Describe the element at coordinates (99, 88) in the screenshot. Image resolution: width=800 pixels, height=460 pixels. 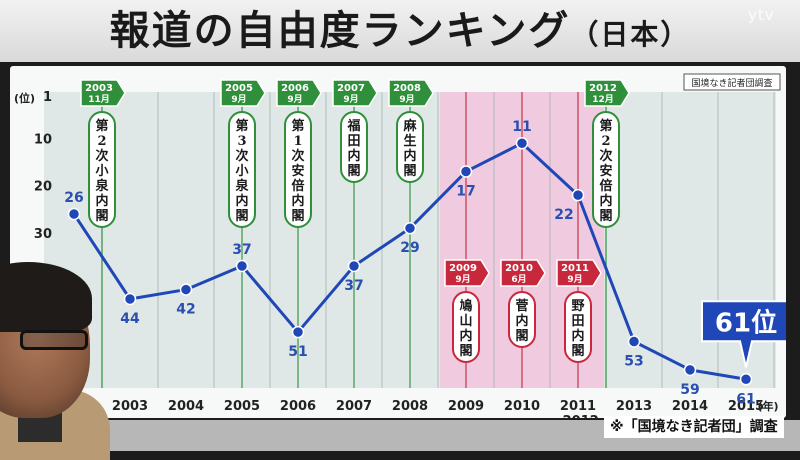
I see `event-year: 2003` at that location.